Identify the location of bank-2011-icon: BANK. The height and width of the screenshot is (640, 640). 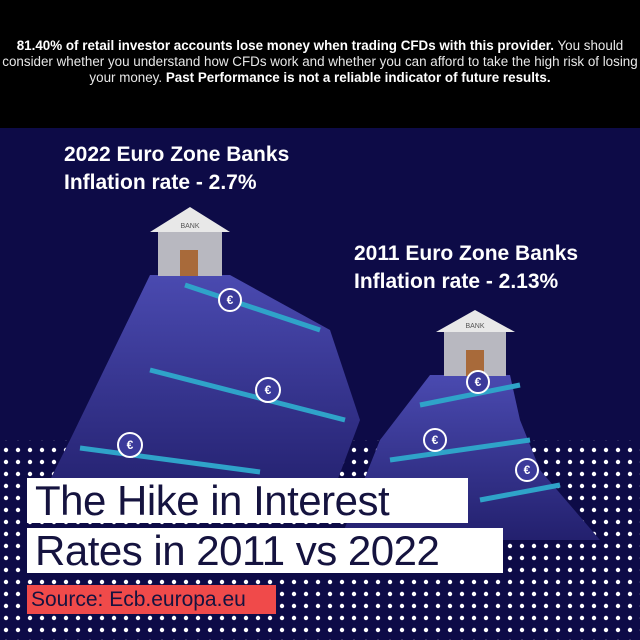
(475, 343).